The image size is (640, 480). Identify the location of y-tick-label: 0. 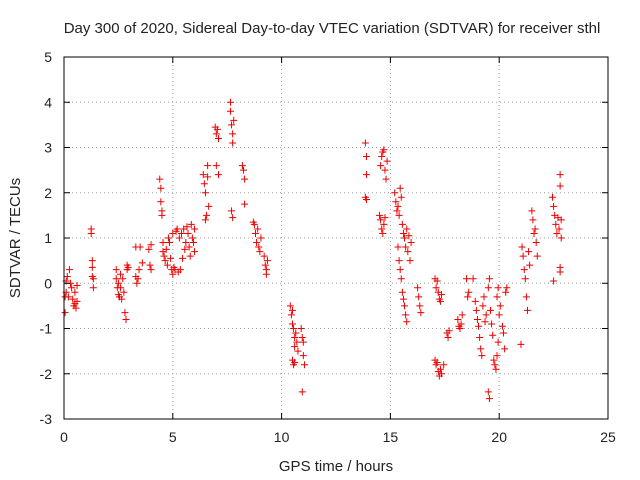
(48, 283).